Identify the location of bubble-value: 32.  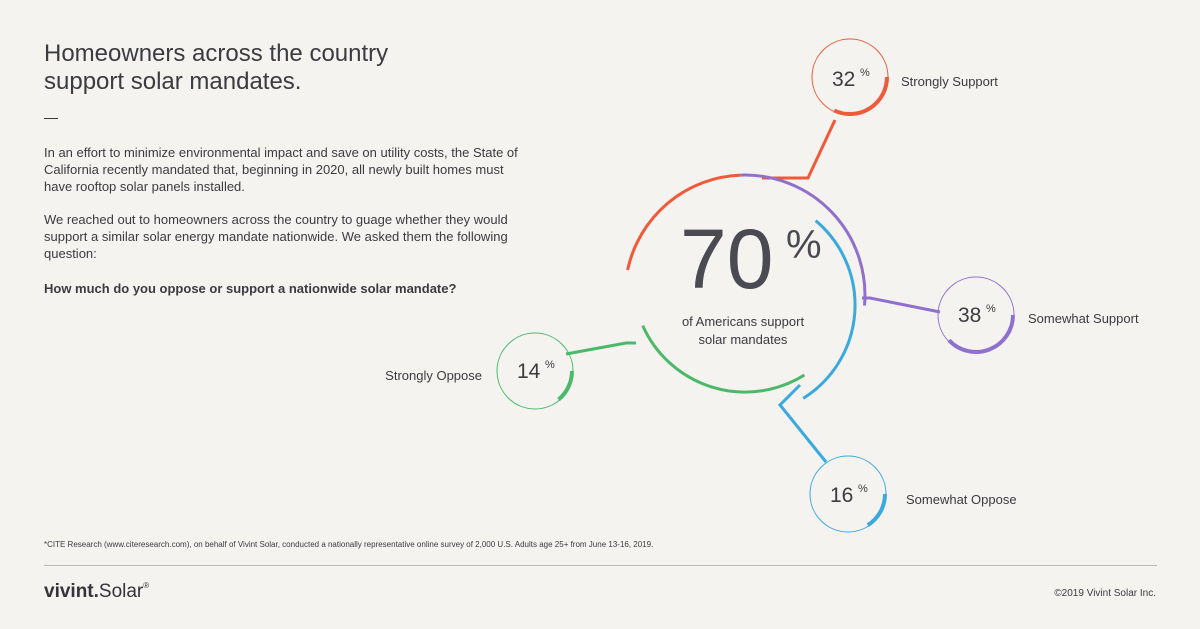
(843, 79).